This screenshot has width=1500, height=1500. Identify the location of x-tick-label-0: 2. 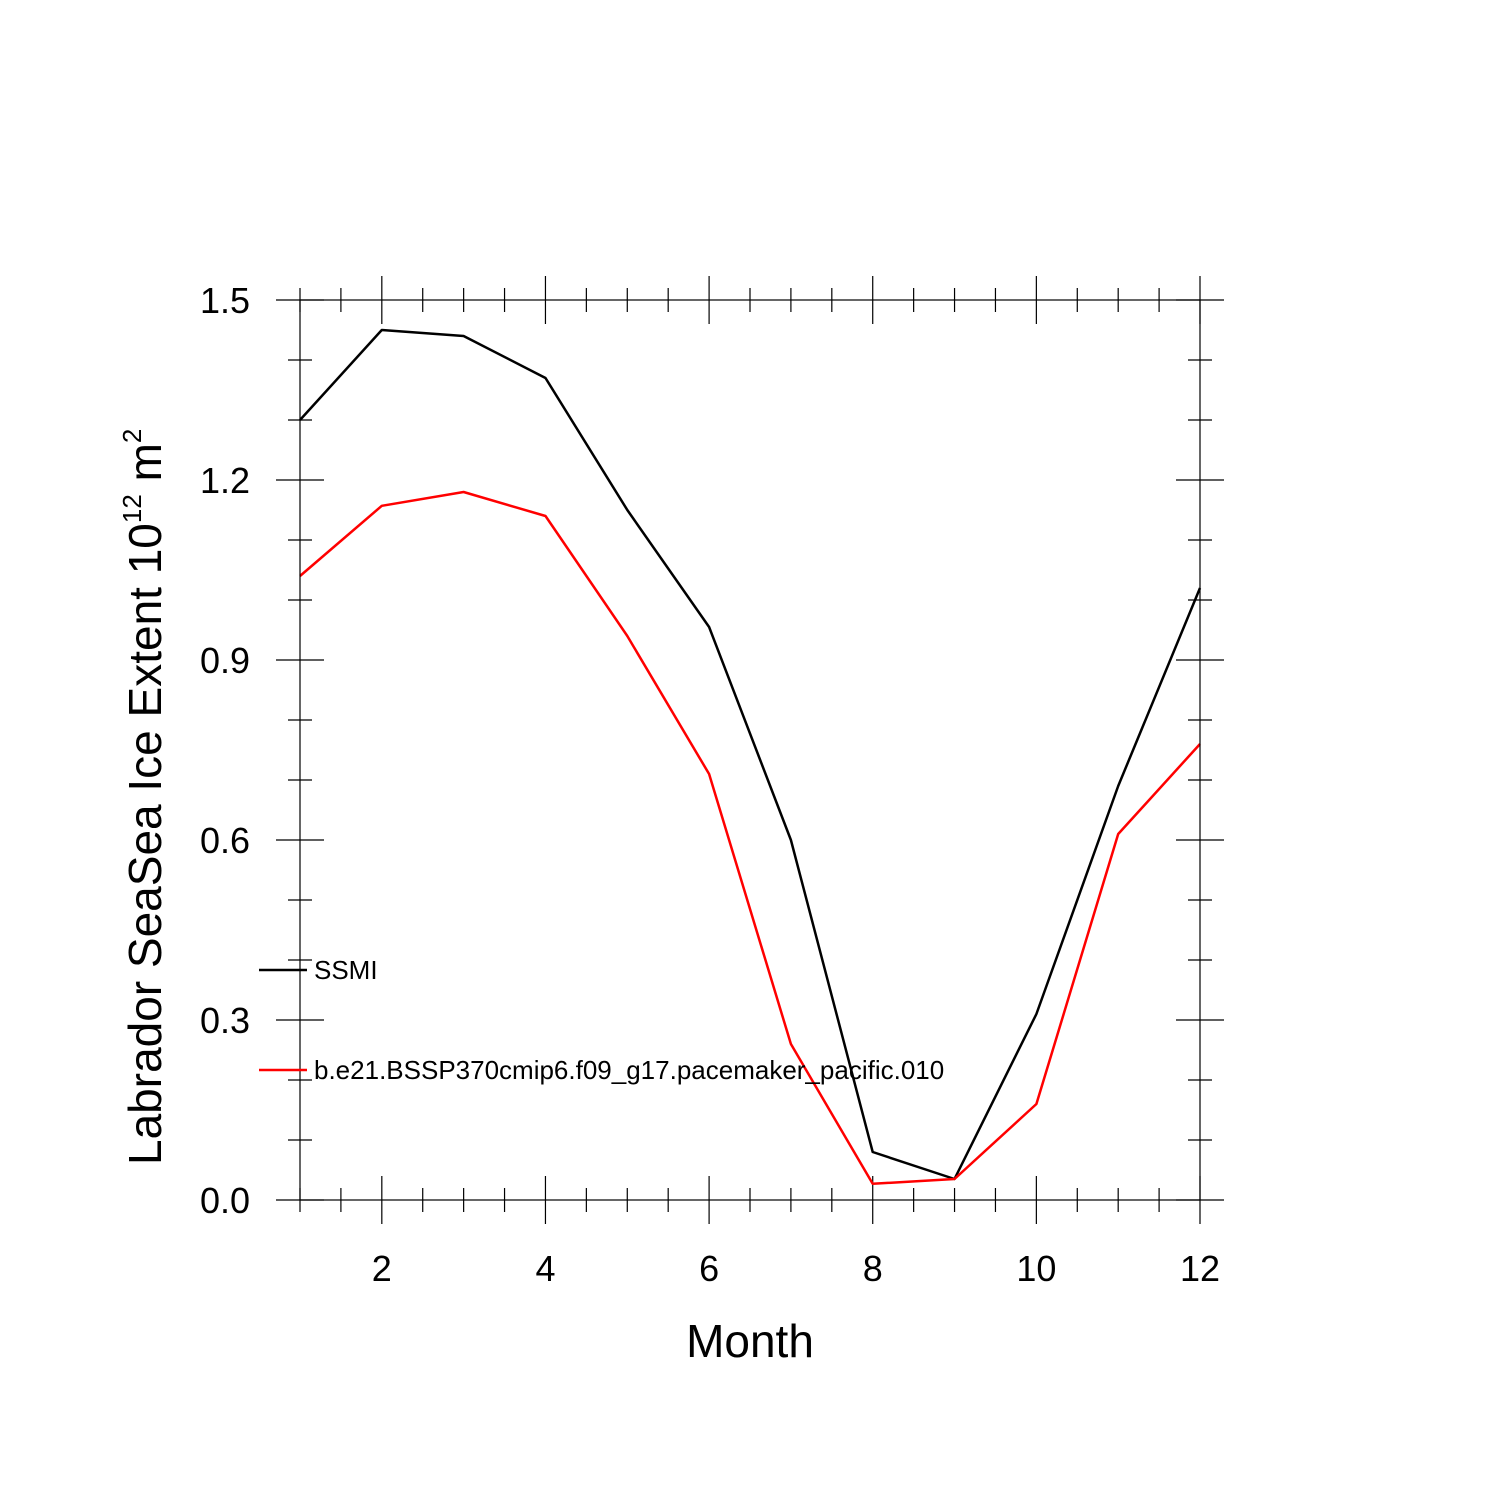
(382, 1268).